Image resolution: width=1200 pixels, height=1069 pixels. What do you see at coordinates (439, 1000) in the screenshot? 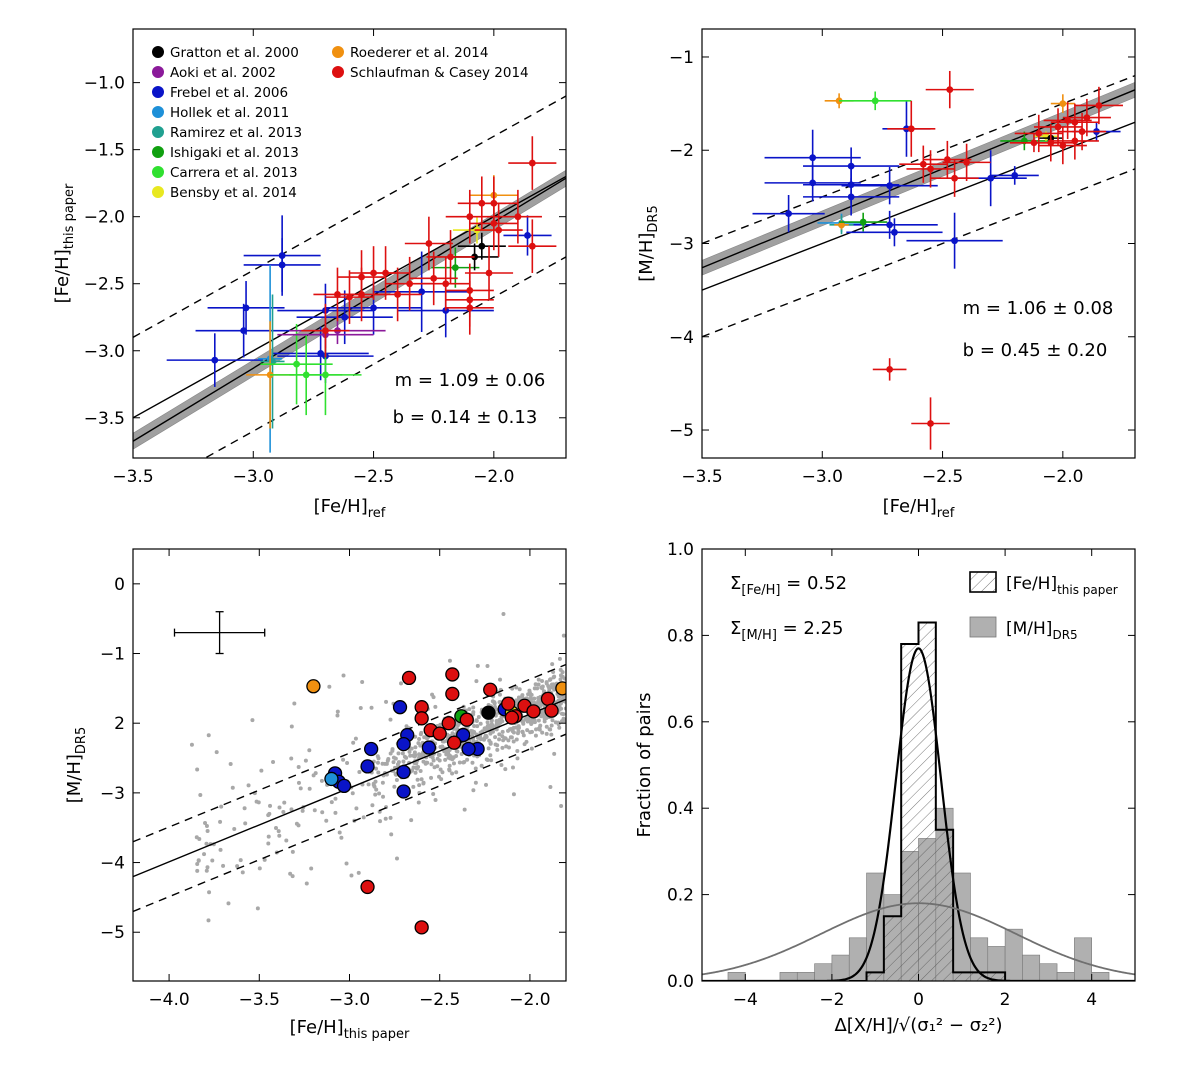
I see `x-tick-label: −2.5` at bounding box center [439, 1000].